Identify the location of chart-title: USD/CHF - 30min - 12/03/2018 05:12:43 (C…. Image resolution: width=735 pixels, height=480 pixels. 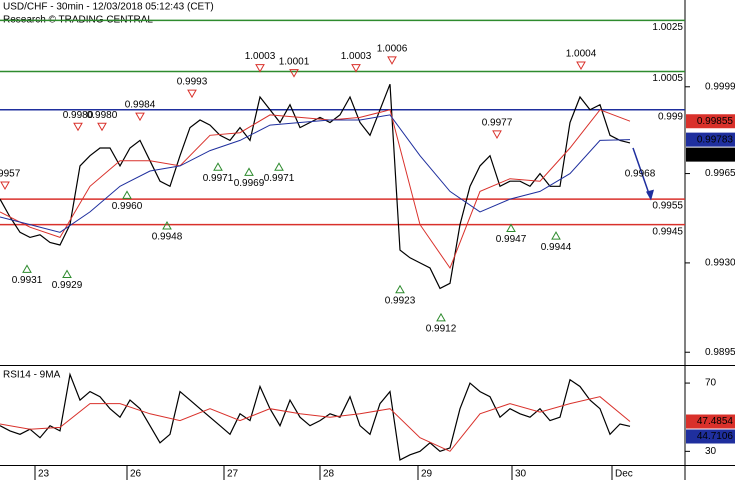
(108, 7).